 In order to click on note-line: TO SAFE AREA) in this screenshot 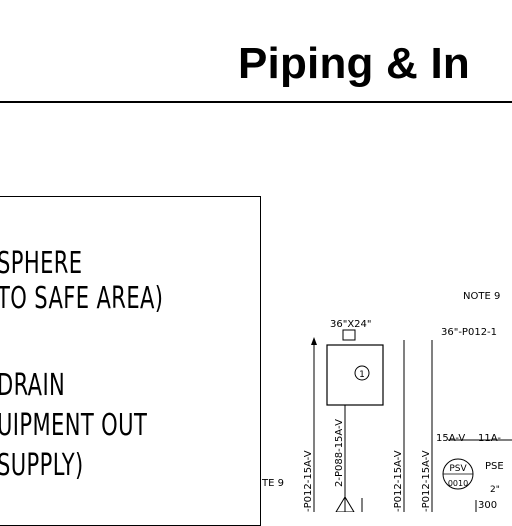, I will do `click(82, 298)`.